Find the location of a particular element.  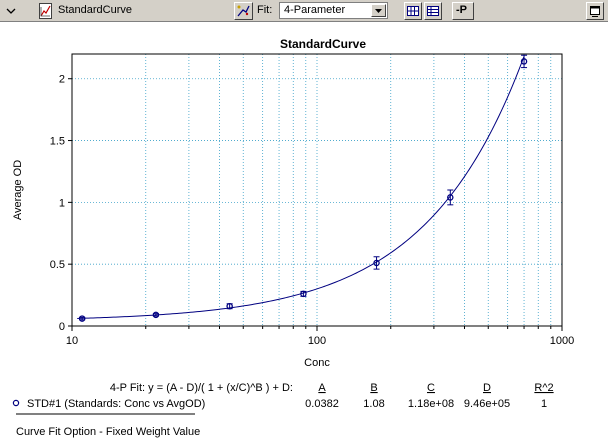

series-marker-icon is located at coordinates (16, 403).